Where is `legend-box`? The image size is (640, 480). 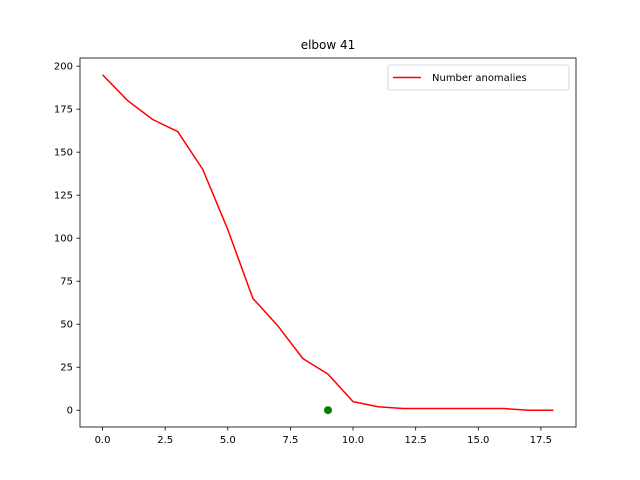 legend-box is located at coordinates (478, 77).